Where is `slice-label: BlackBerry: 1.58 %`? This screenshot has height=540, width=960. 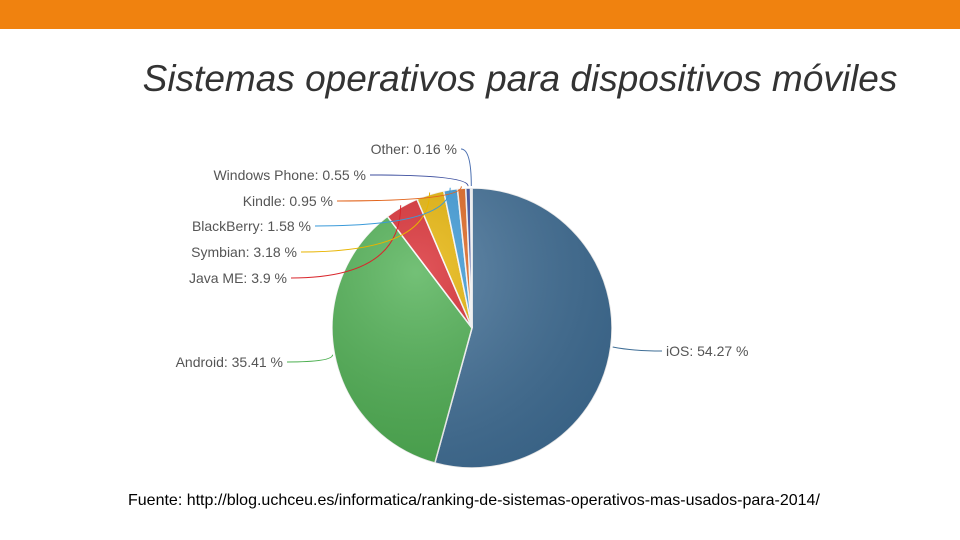 slice-label: BlackBerry: 1.58 % is located at coordinates (251, 226).